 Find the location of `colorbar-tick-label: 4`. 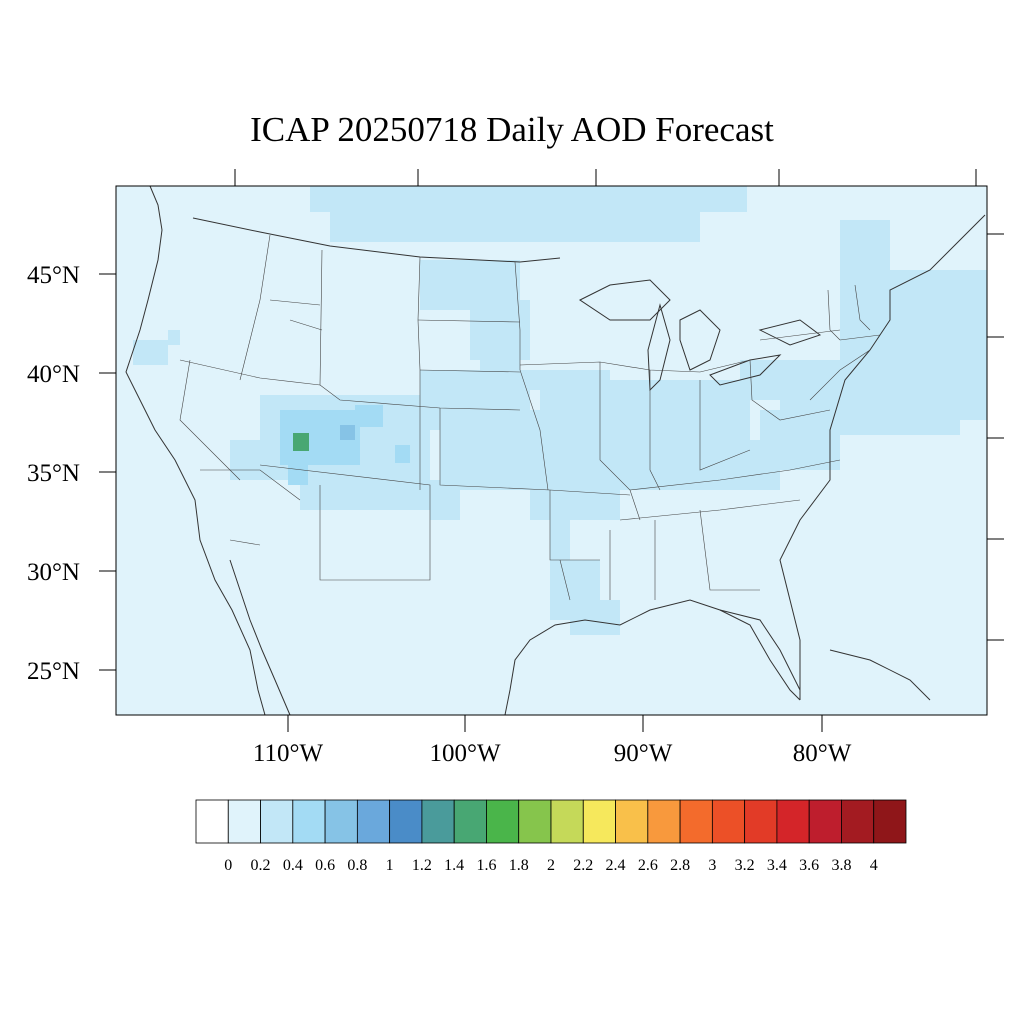

colorbar-tick-label: 4 is located at coordinates (874, 865).